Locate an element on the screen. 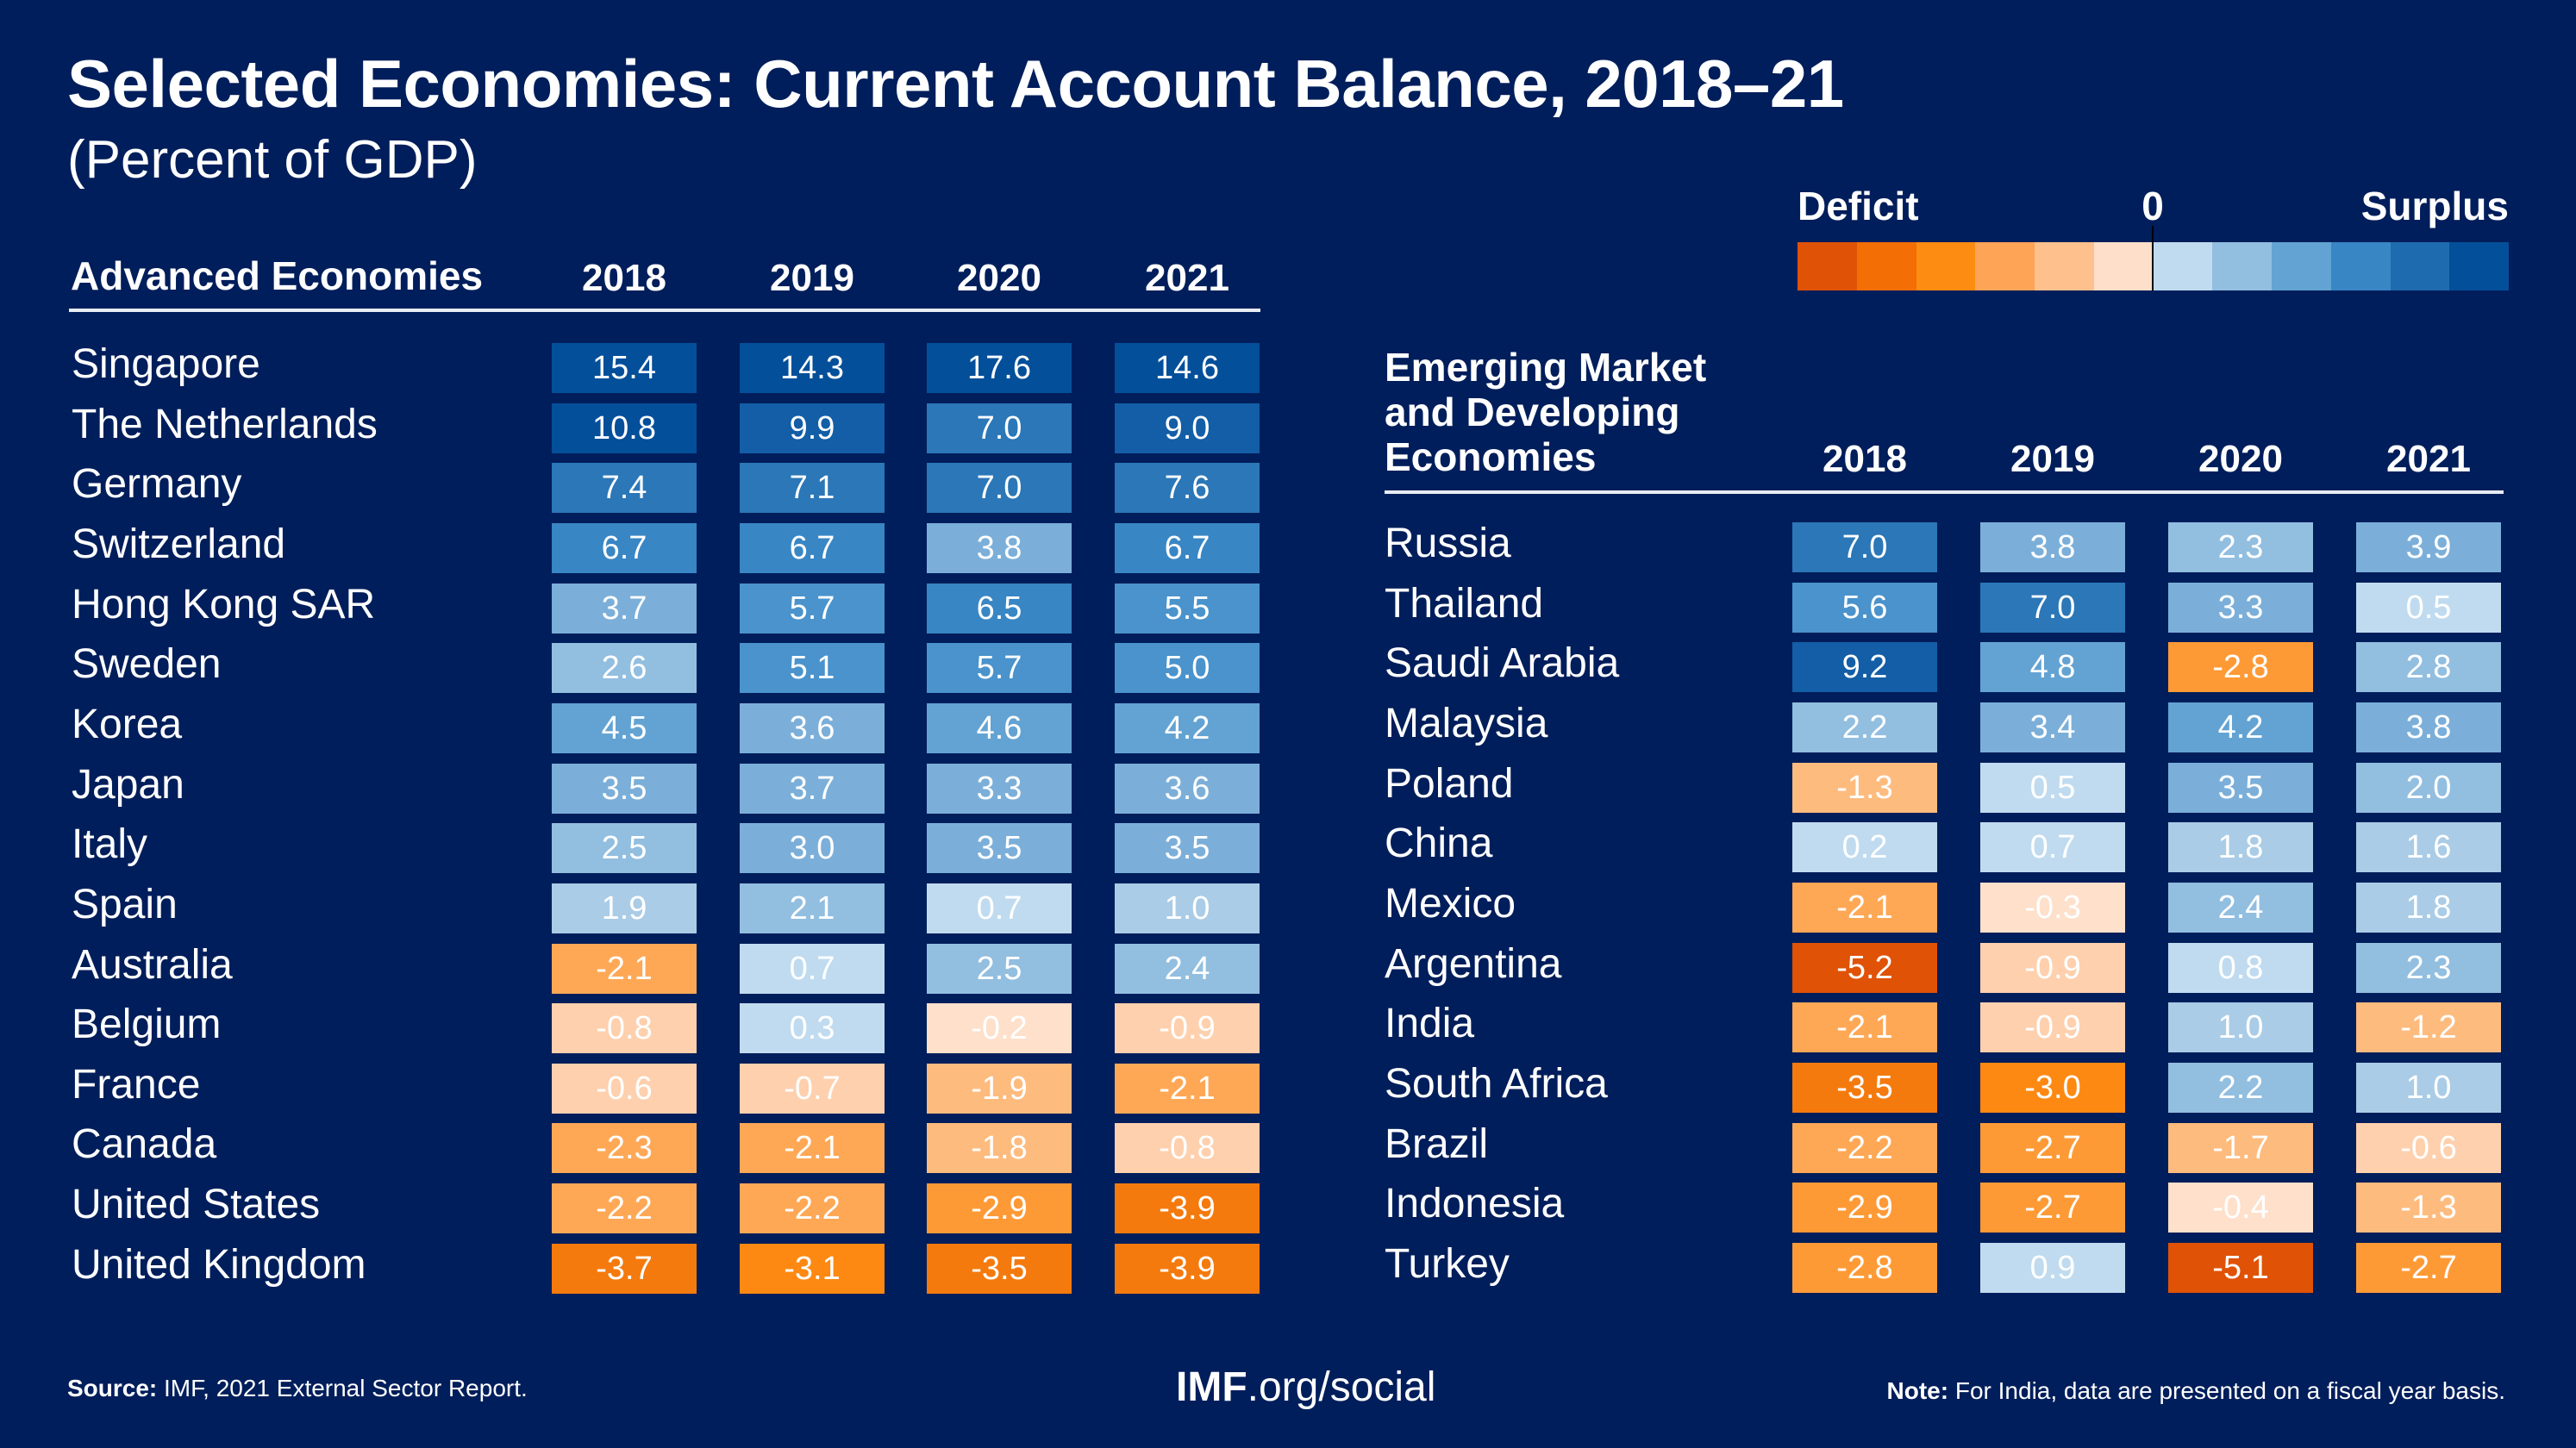  cell-the-netherlands-2021: 9.0 is located at coordinates (1187, 428).